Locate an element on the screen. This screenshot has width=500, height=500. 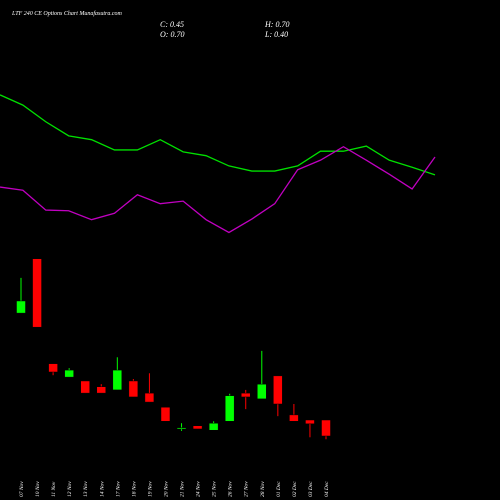
x-tick-label: 04 Dec is located at coordinates (326, 489).